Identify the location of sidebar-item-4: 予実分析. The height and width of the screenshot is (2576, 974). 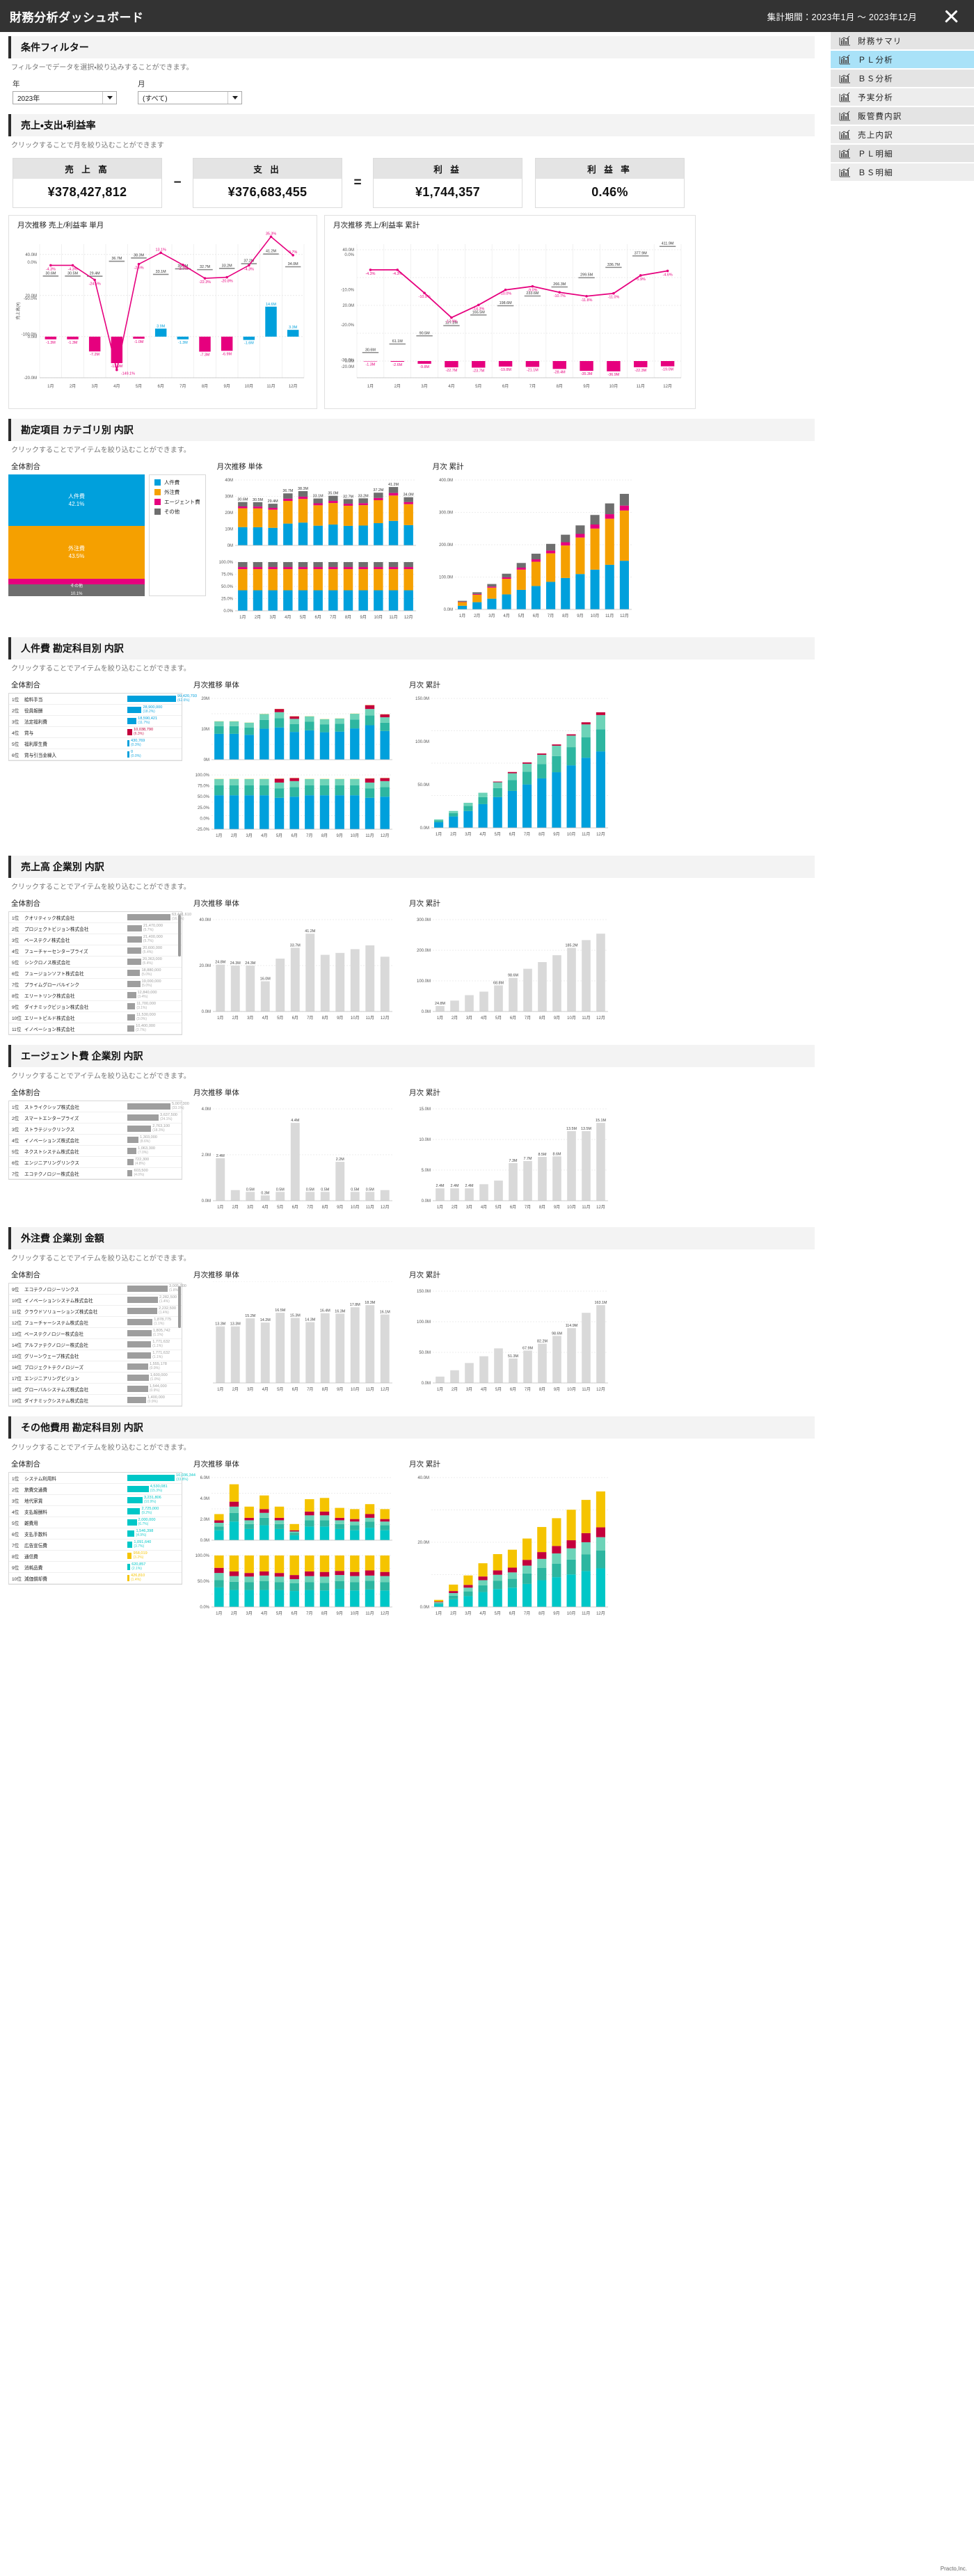
(902, 97).